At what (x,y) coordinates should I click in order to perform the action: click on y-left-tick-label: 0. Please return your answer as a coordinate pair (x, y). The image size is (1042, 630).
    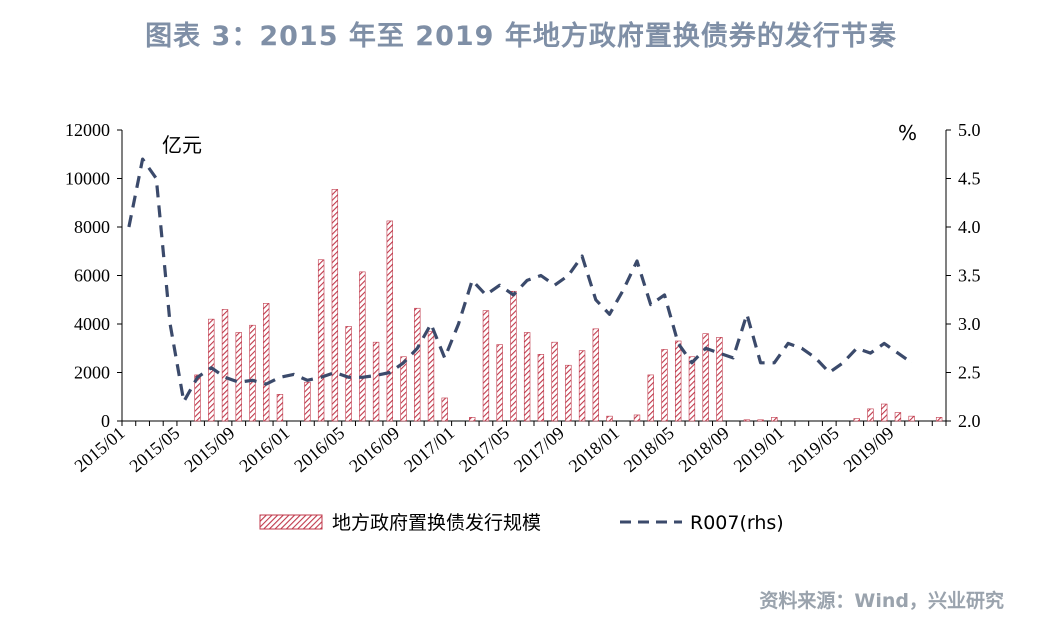
    Looking at the image, I should click on (105, 421).